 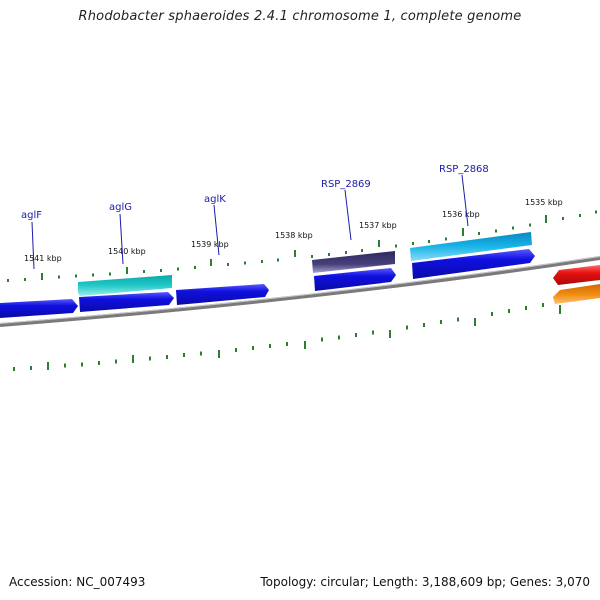 What do you see at coordinates (378, 225) in the screenshot?
I see `scale-label-1537: 1537 kbp` at bounding box center [378, 225].